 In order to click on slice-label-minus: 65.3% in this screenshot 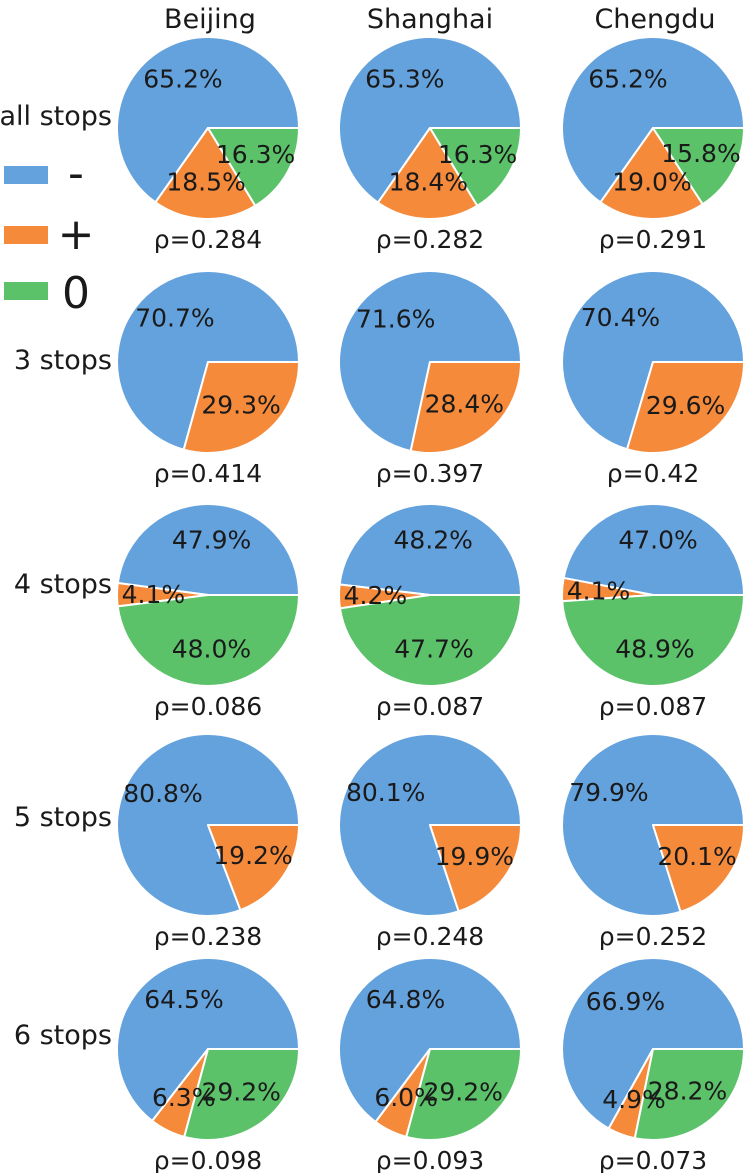, I will do `click(404, 79)`.